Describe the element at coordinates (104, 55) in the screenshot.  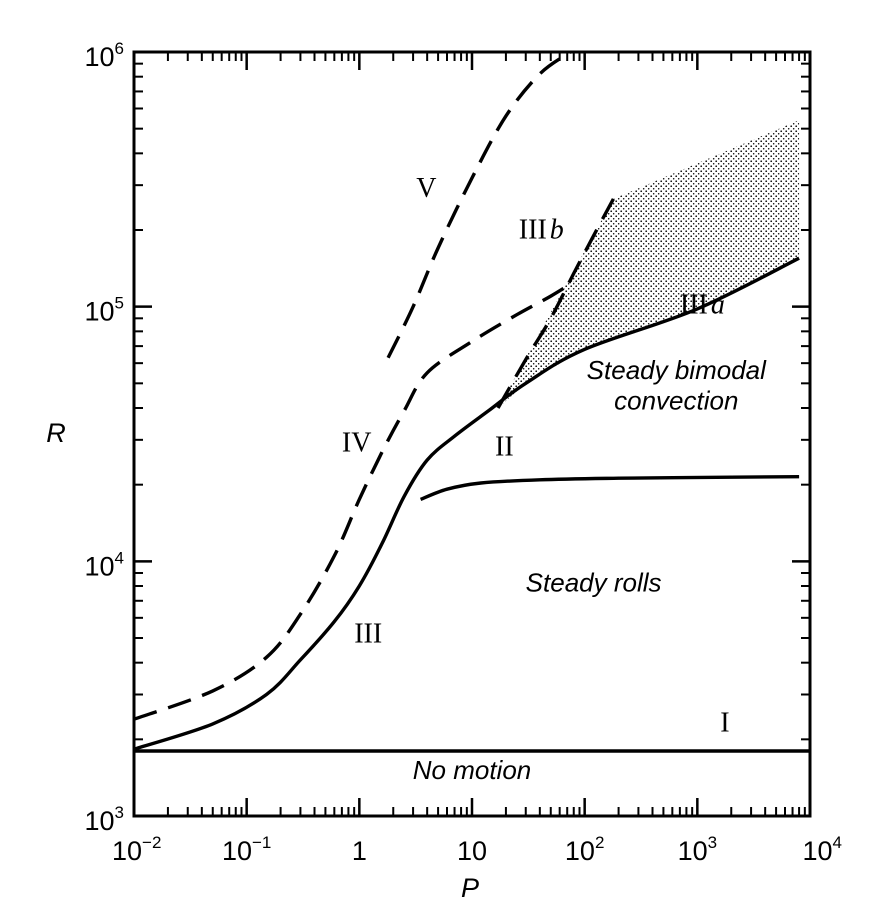
I see `y-tick-label: 10⁶` at that location.